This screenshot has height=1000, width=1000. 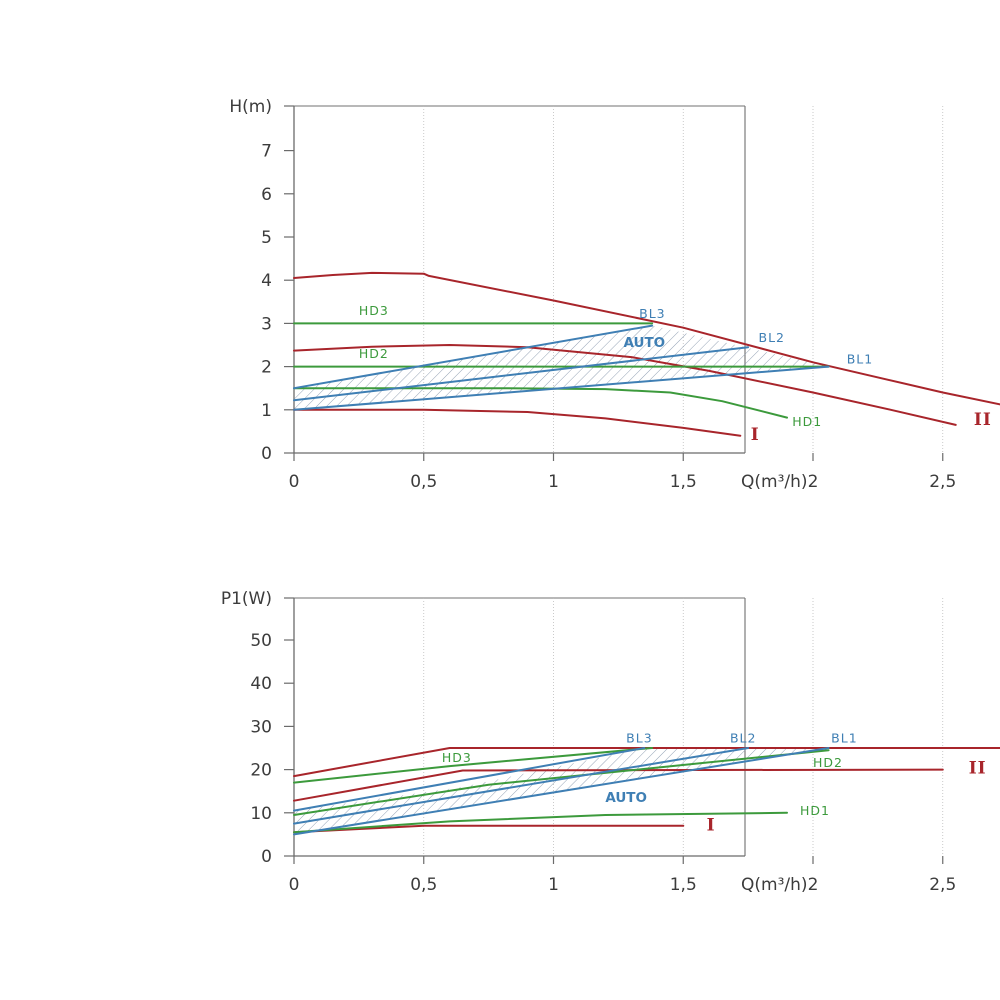 I want to click on auto-region, so click(x=561, y=367).